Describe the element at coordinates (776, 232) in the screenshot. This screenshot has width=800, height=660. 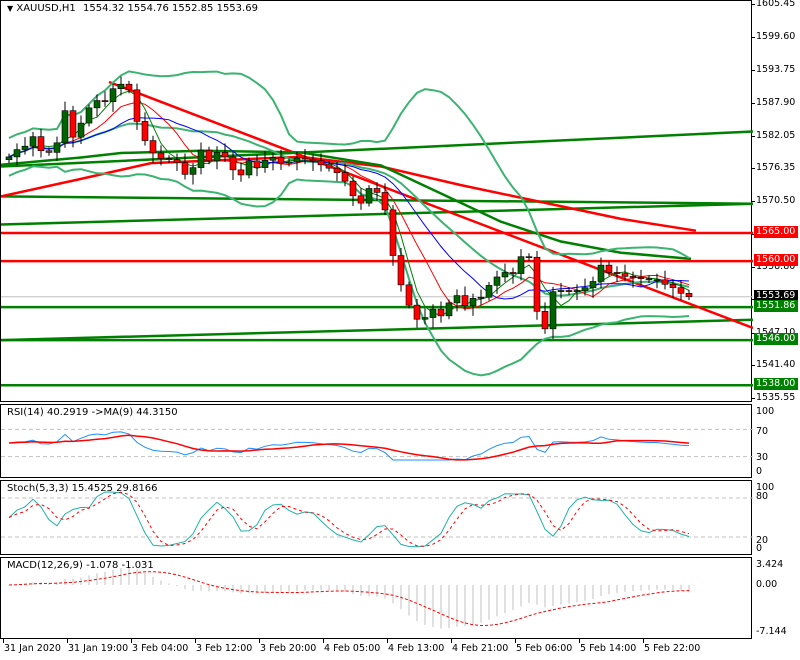
I see `price-level-tag: 1565.00` at that location.